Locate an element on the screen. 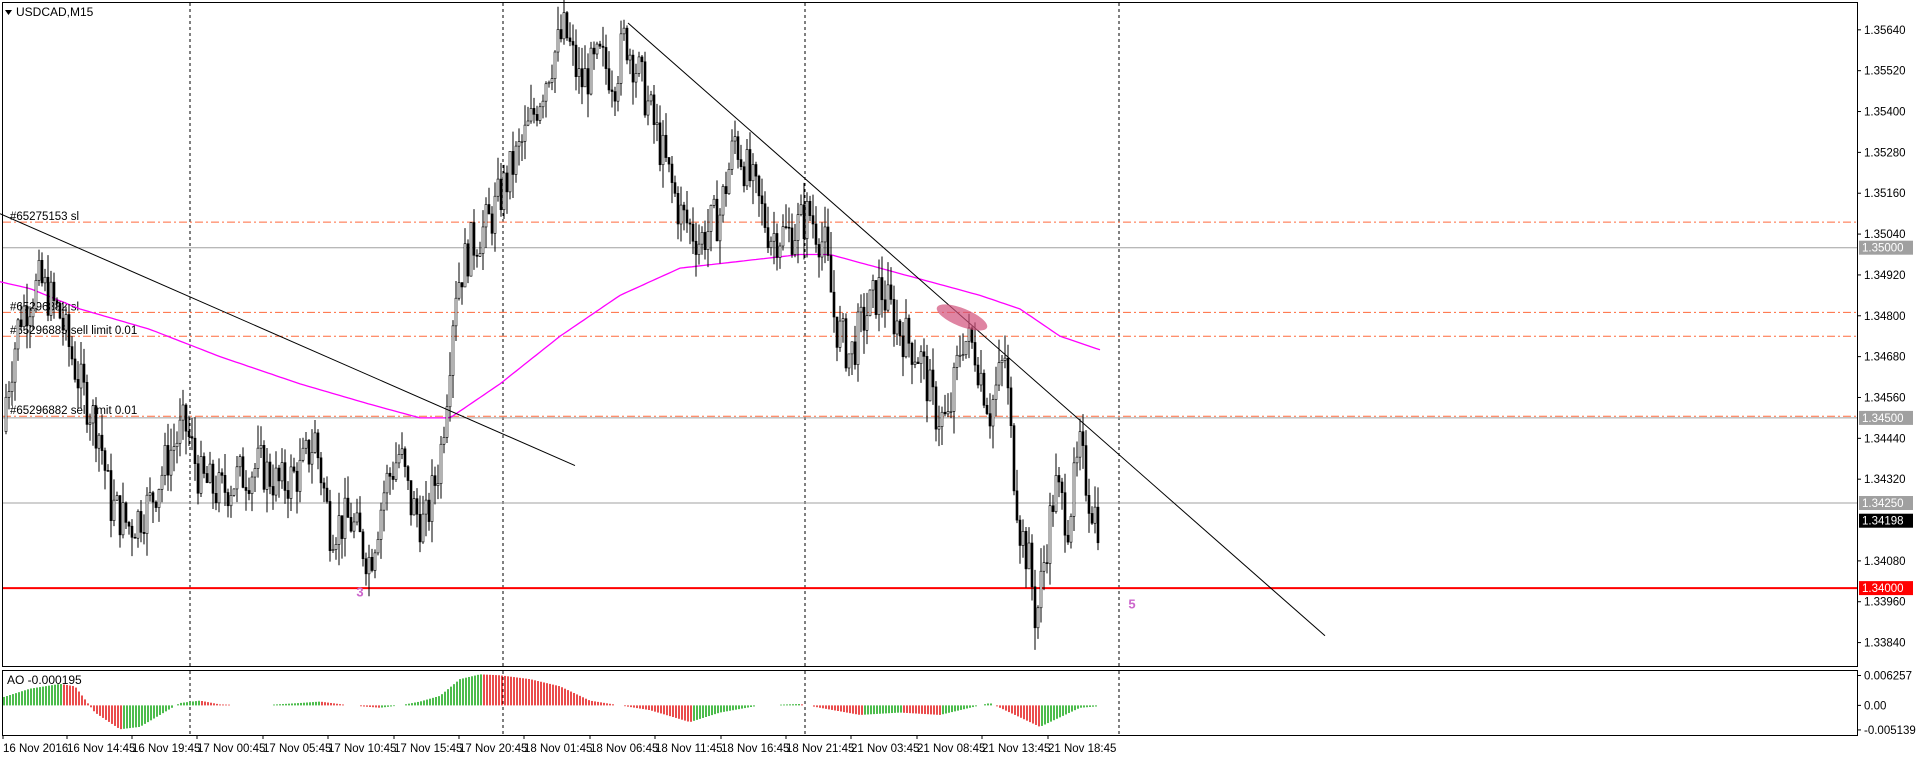 The height and width of the screenshot is (760, 1916). x-tick-label: 16 Nov 14:45 is located at coordinates (101, 749).